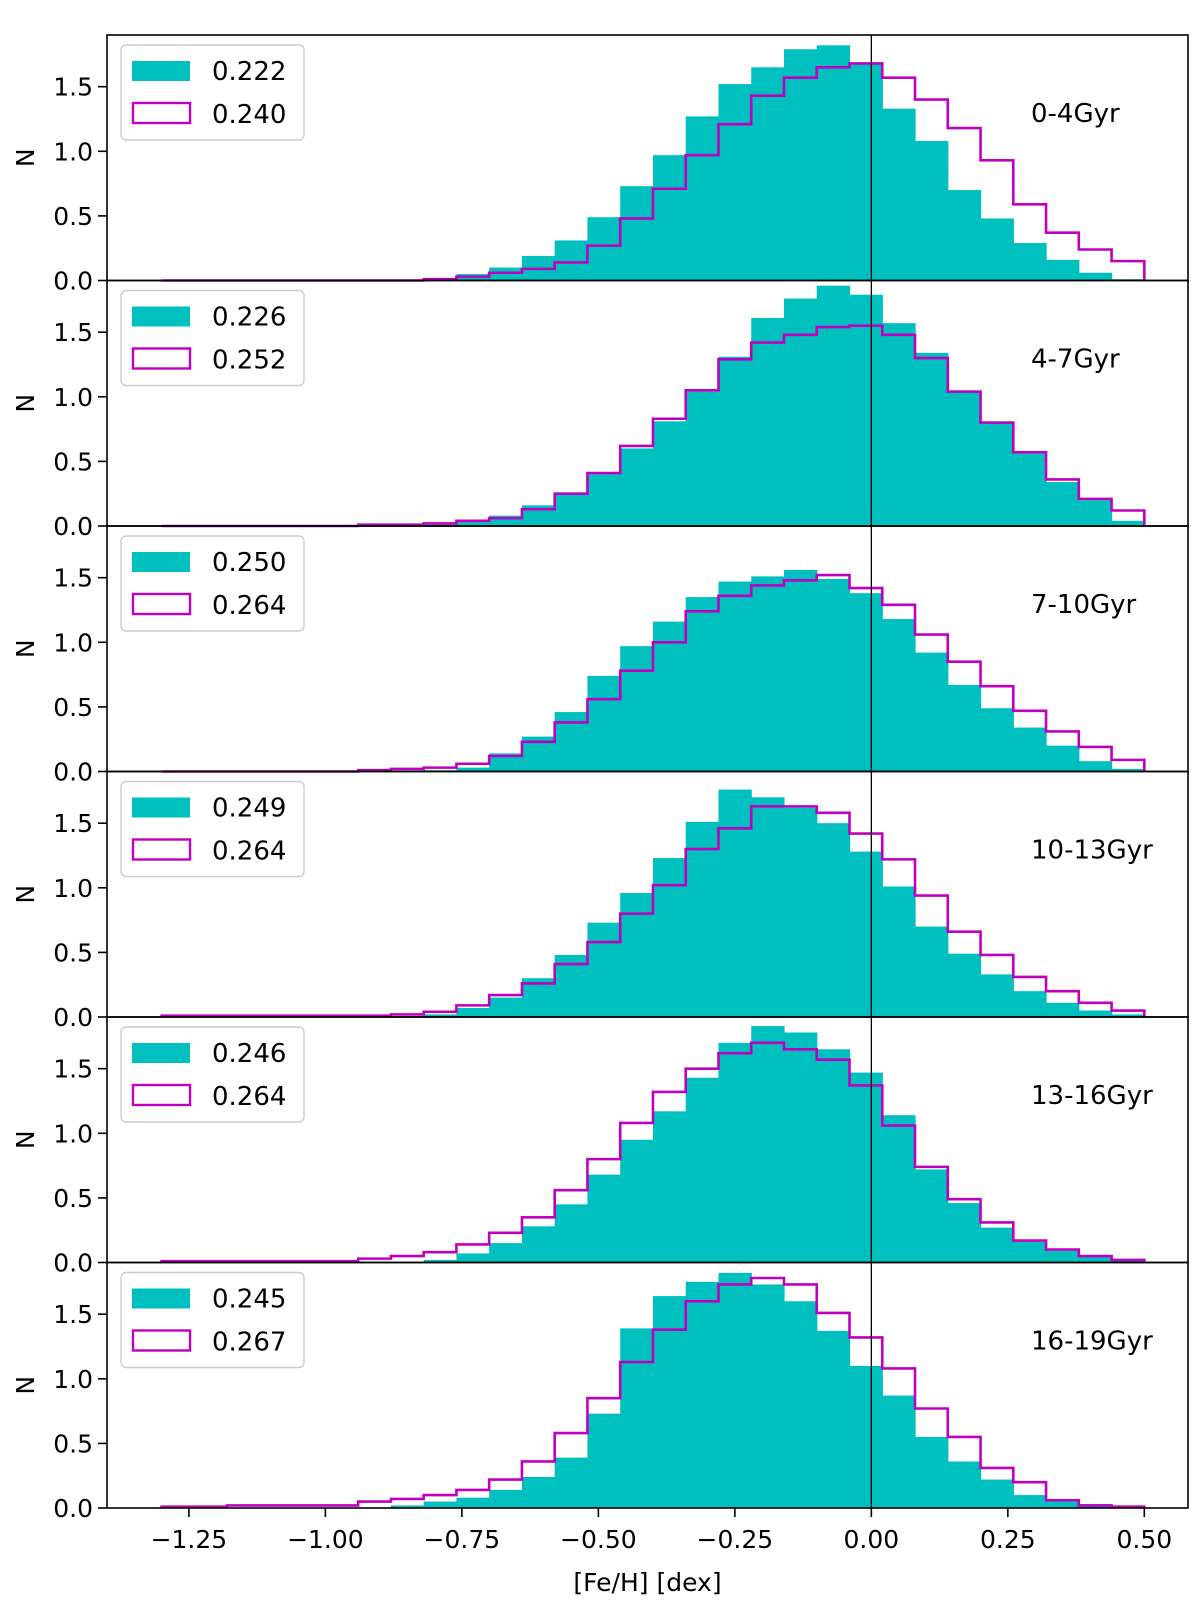 Image resolution: width=1200 pixels, height=1600 pixels. I want to click on legend: 0.246 0.264, so click(212, 1074).